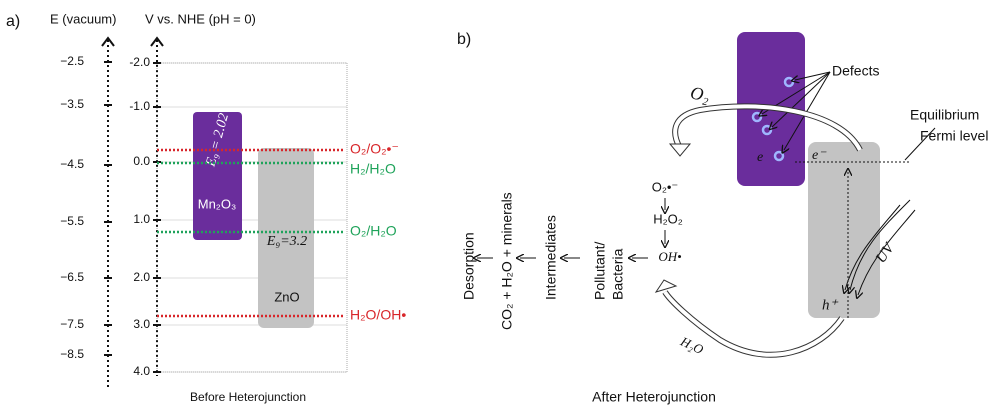 The height and width of the screenshot is (407, 1003). I want to click on label: H₂O, so click(692, 345).